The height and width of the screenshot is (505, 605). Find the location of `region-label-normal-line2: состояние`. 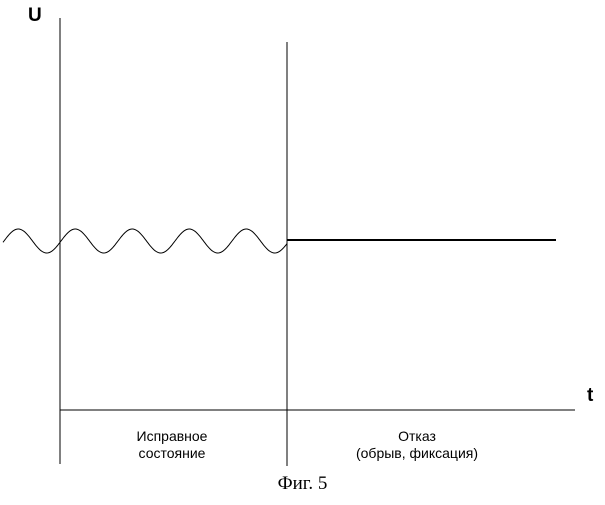

region-label-normal-line2: состояние is located at coordinates (172, 453).